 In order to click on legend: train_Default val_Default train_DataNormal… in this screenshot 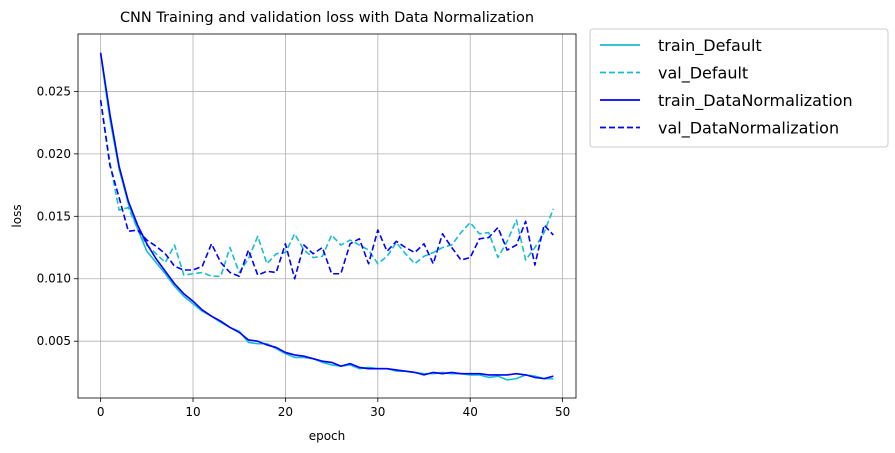, I will do `click(739, 88)`.